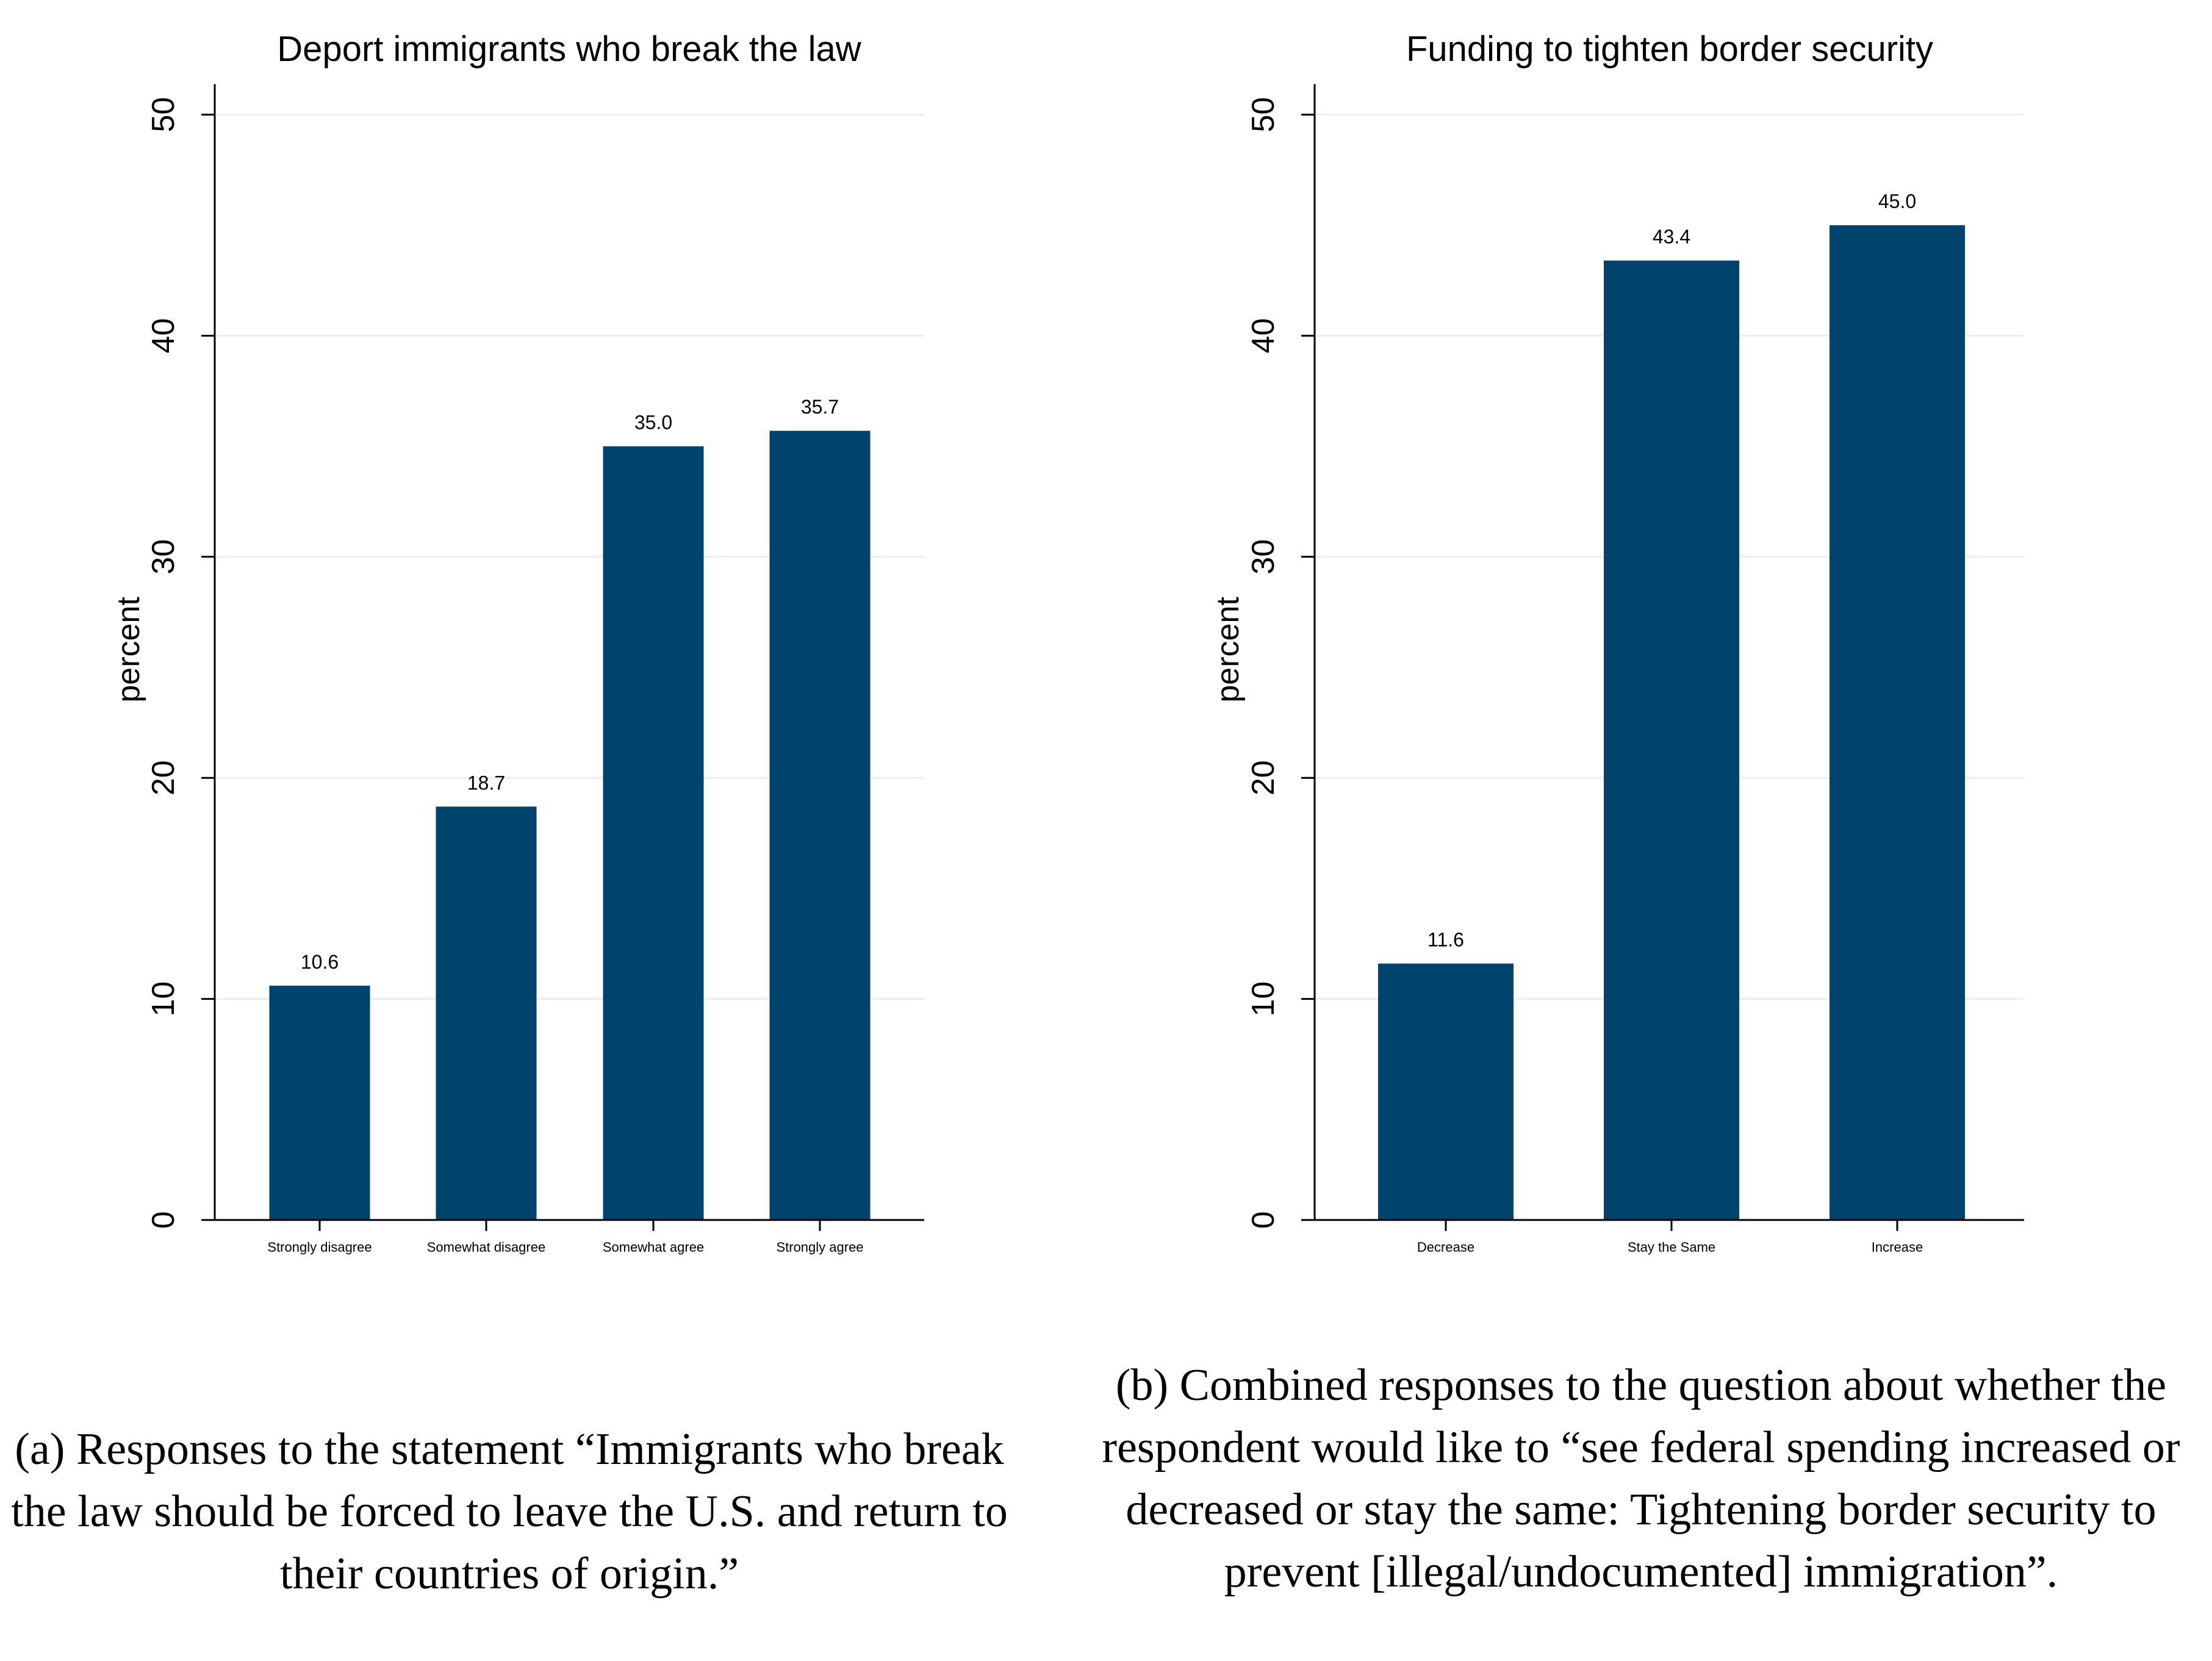 Image resolution: width=2212 pixels, height=1661 pixels. Describe the element at coordinates (1897, 201) in the screenshot. I see `value-label-2: 45.0` at that location.